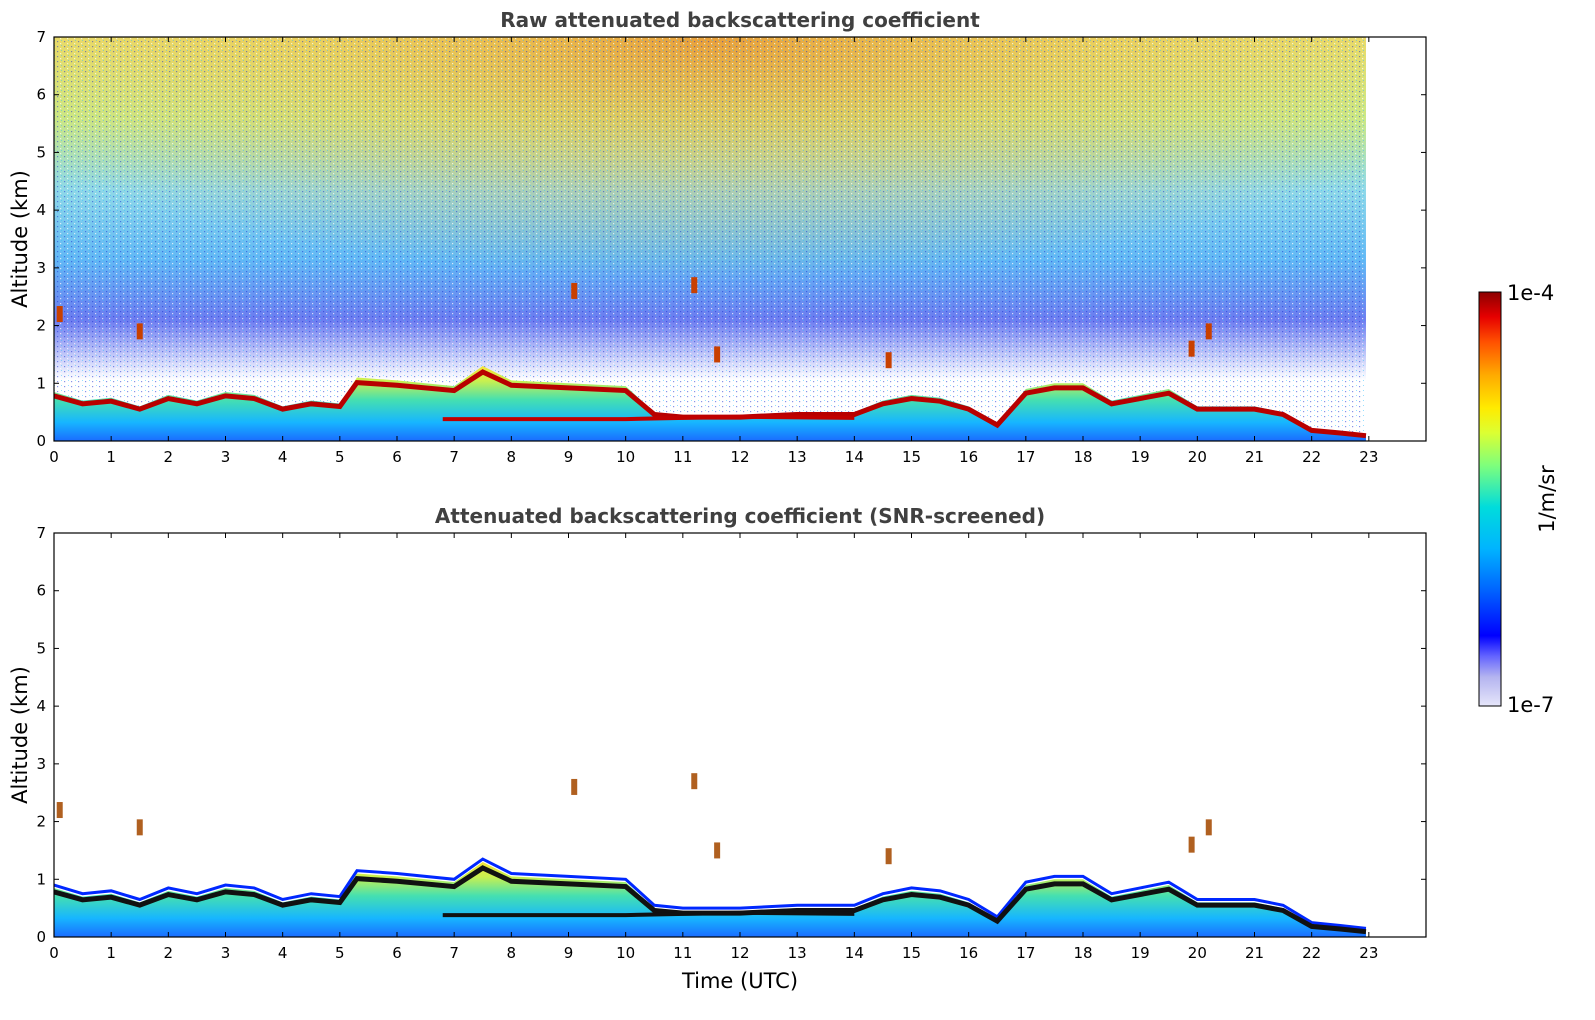  Describe the element at coordinates (739, 953) in the screenshot. I see `screened-x-tick-label: 12` at that location.